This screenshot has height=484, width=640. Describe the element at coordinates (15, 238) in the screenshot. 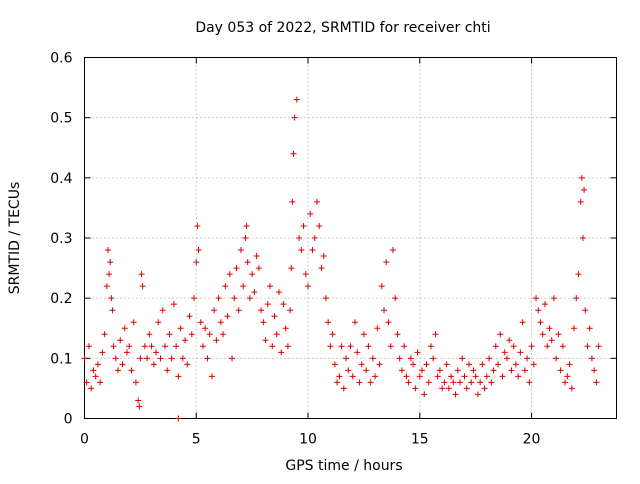

I see `y-axis-label: SRMTID / TECUs` at that location.